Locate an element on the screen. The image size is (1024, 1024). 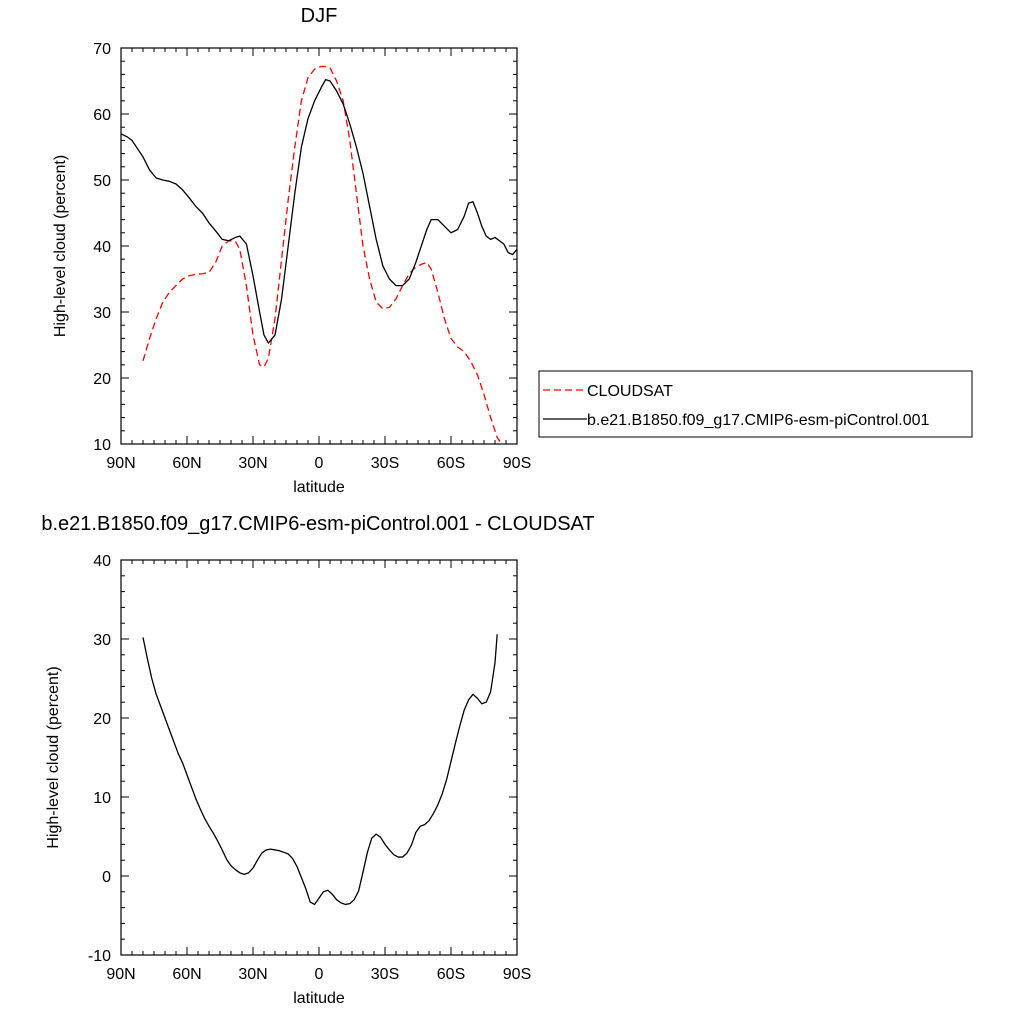
y-tick-label: 70 is located at coordinates (102, 49).